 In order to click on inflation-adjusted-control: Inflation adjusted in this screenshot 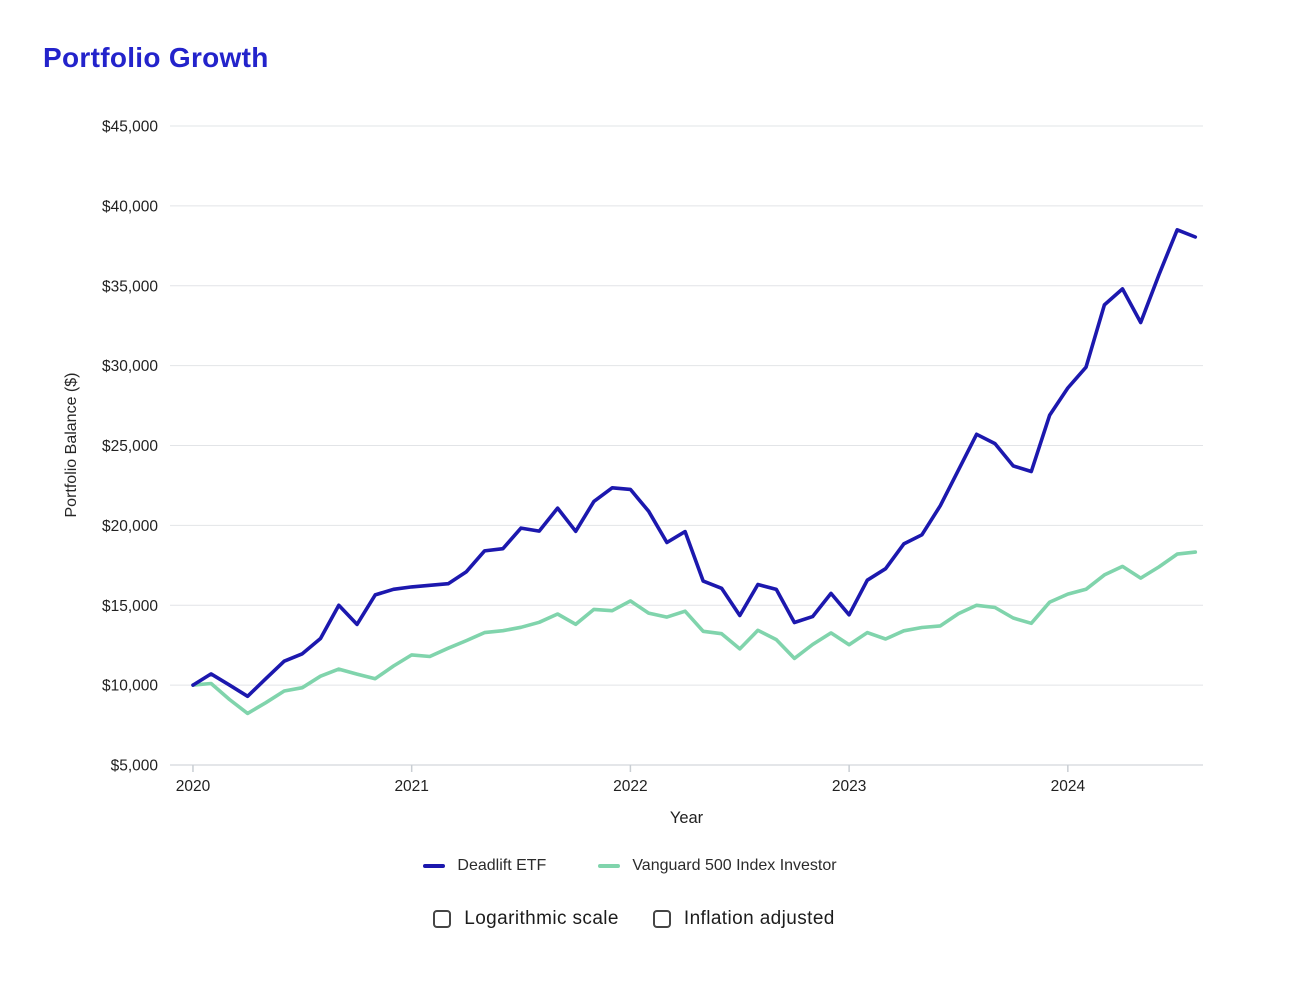, I will do `click(743, 919)`.